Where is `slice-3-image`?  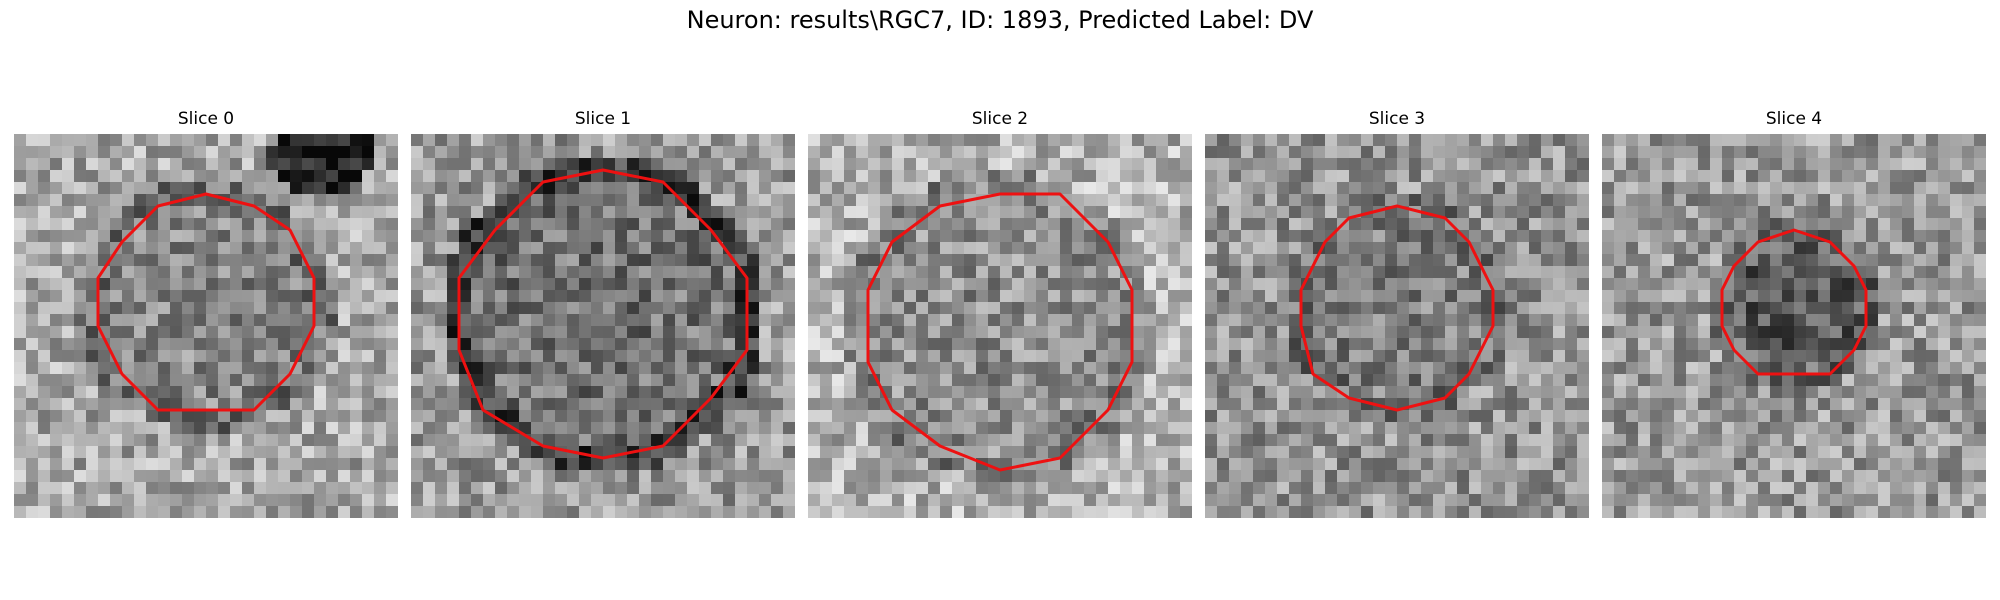
slice-3-image is located at coordinates (1397, 326).